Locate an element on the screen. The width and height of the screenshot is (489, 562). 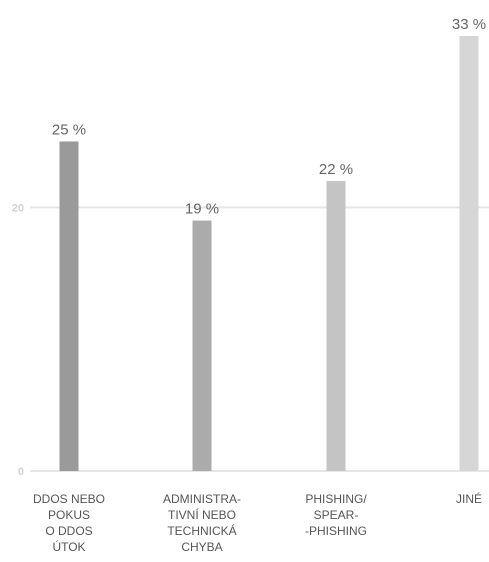
category-label-line: DDOS NEBO is located at coordinates (69, 499).